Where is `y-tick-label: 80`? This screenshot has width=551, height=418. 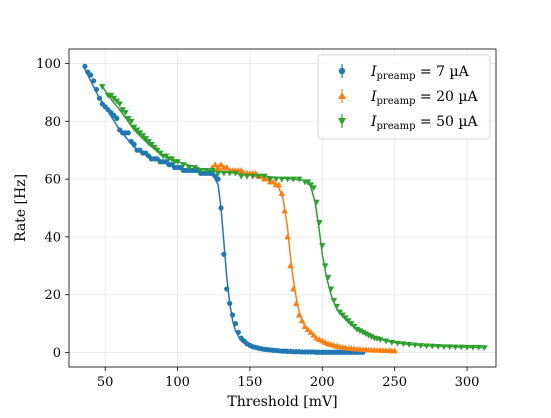
y-tick-label: 80 is located at coordinates (52, 122).